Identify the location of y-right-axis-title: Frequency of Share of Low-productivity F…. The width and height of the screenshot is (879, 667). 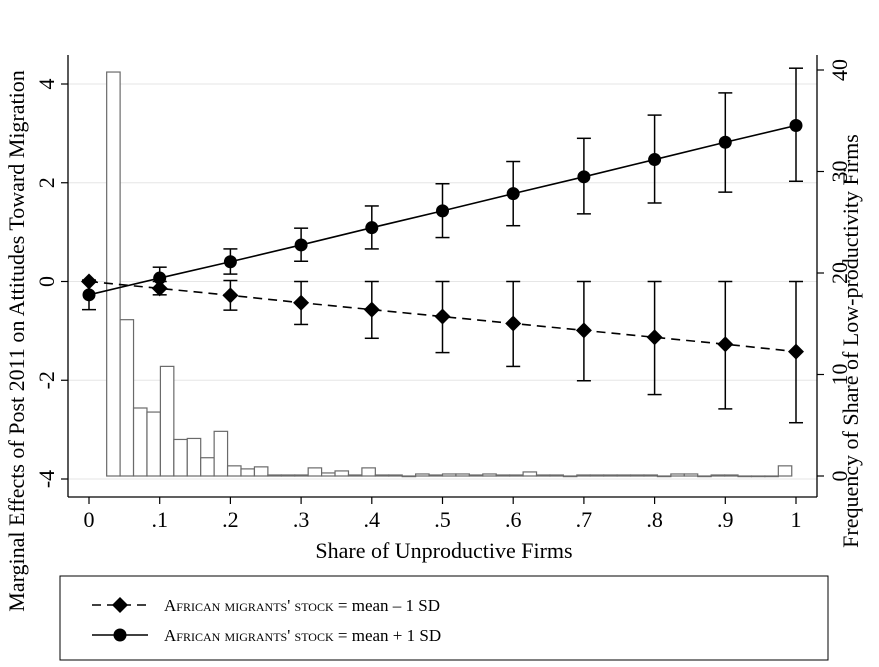
(850, 341).